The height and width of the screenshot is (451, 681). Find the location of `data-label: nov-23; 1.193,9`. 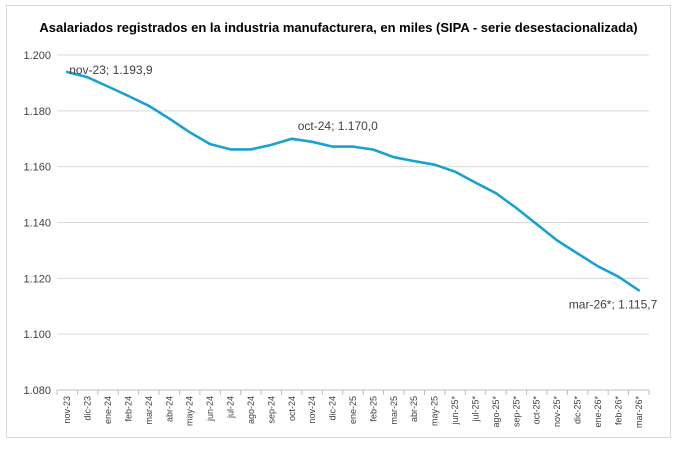

data-label: nov-23; 1.193,9 is located at coordinates (111, 70).